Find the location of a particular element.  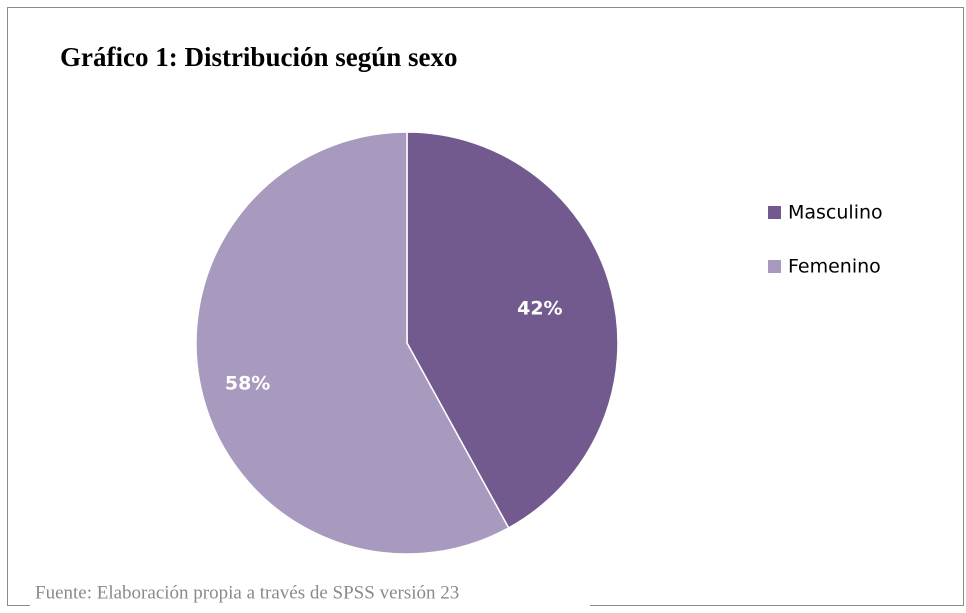

value-label: 58% is located at coordinates (247, 383).